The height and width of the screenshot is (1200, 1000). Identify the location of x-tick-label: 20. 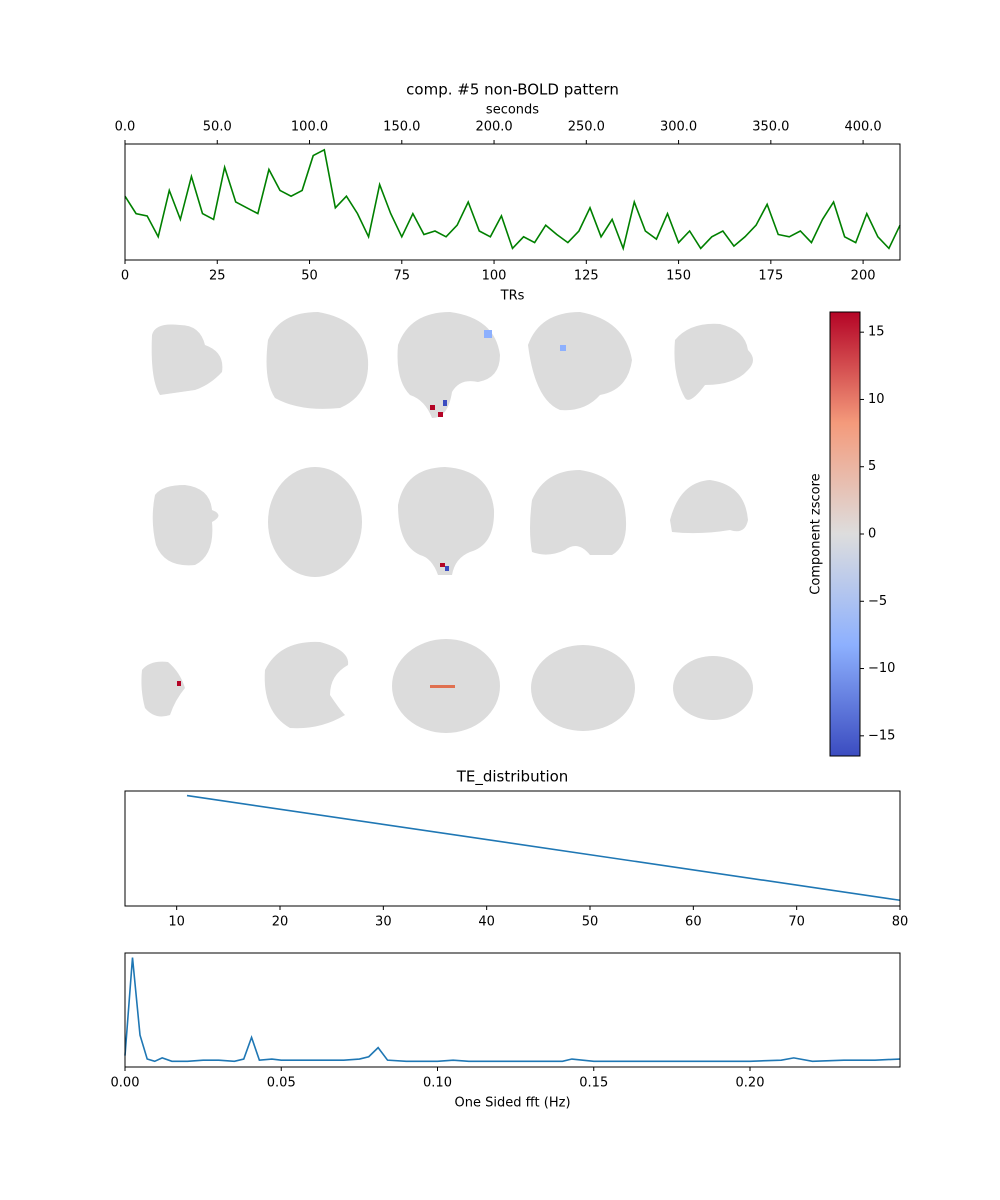
(280, 922).